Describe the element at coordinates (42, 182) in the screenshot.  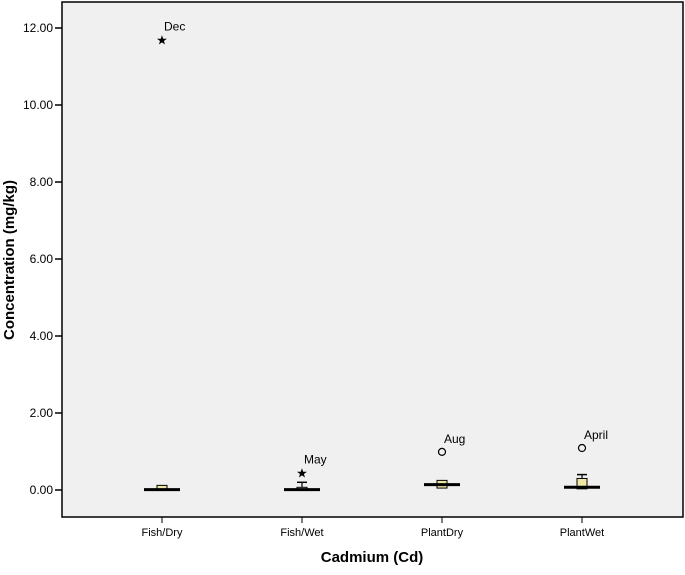
I see `y-tick-label: 8.00` at that location.